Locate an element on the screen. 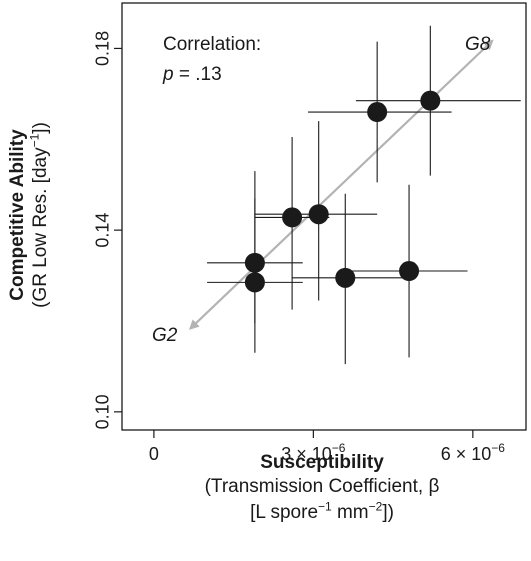 The height and width of the screenshot is (561, 531). arrow-label-start: G2 is located at coordinates (165, 335).